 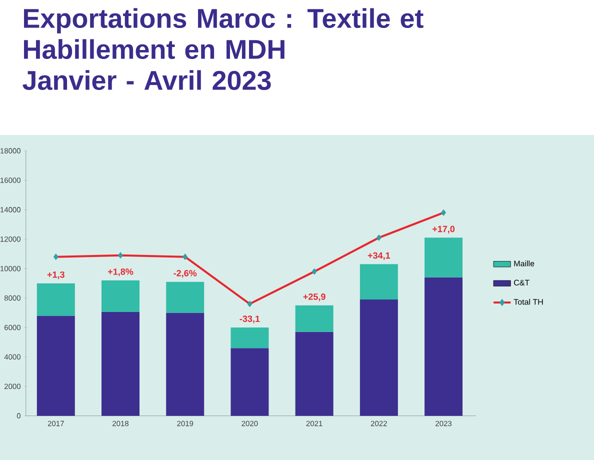 I want to click on annotation: +1,3, so click(x=55, y=275).